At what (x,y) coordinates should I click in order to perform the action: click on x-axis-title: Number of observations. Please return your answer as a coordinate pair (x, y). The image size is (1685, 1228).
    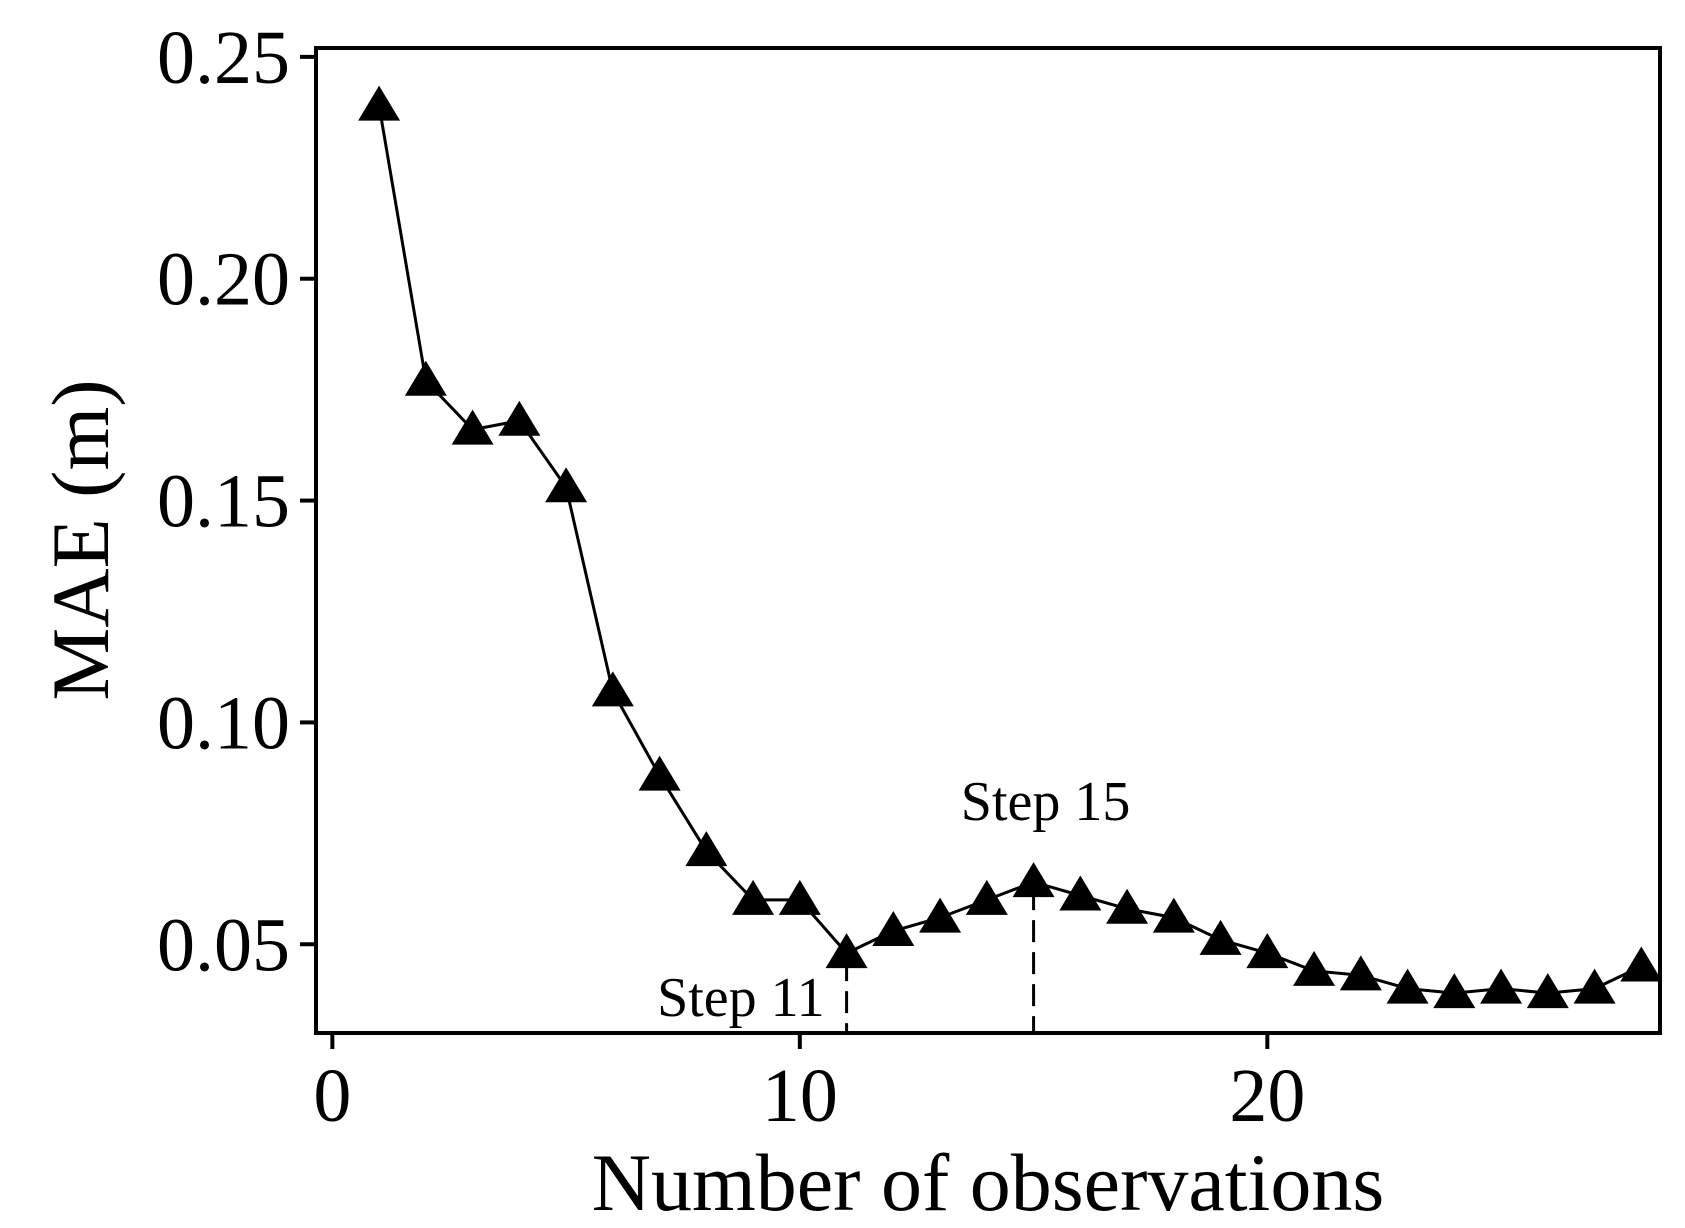
    Looking at the image, I should click on (988, 1182).